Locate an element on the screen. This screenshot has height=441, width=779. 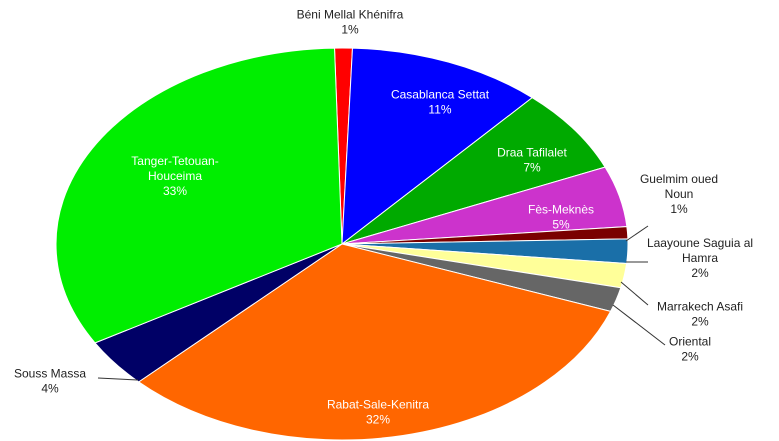
slice-name-label: Oriental is located at coordinates (690, 342).